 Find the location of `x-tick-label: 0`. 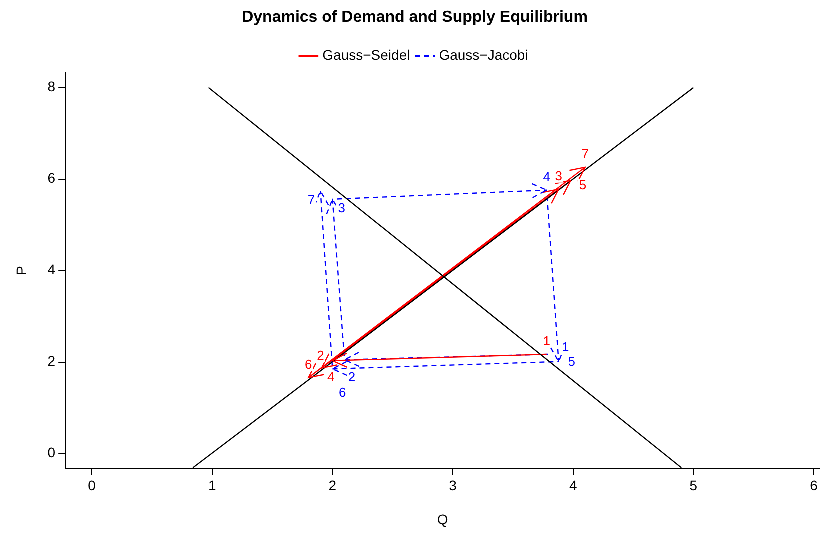

x-tick-label: 0 is located at coordinates (92, 486).